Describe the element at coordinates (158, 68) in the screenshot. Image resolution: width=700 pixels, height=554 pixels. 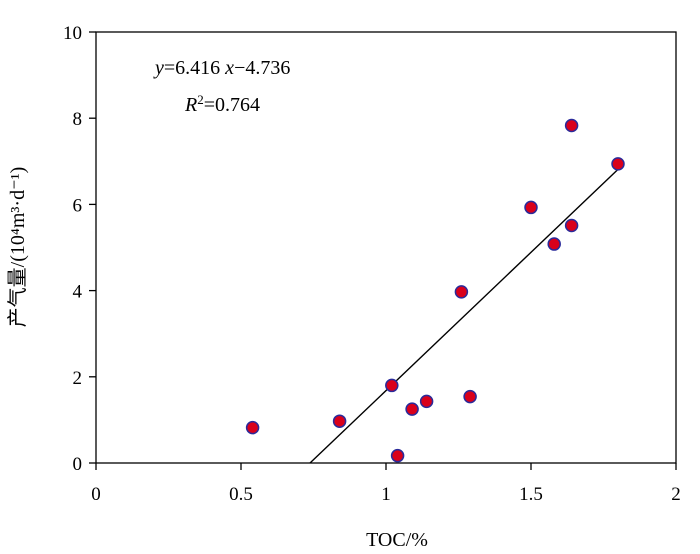
I see `equation-var-y: y` at that location.